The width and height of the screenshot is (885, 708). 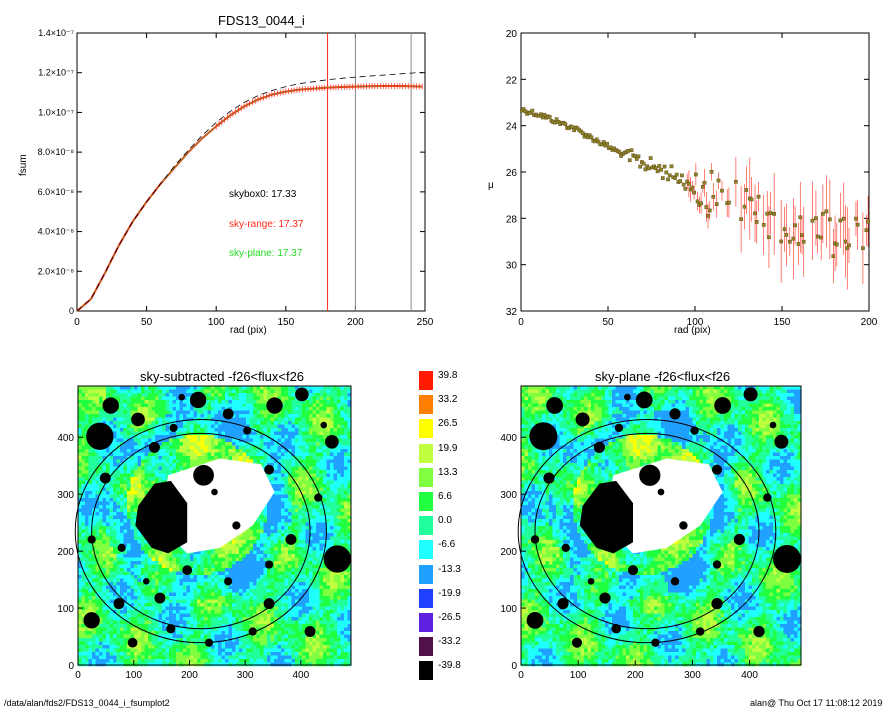 What do you see at coordinates (65, 495) in the screenshot?
I see `heatmap-ytick-label: 300` at bounding box center [65, 495].